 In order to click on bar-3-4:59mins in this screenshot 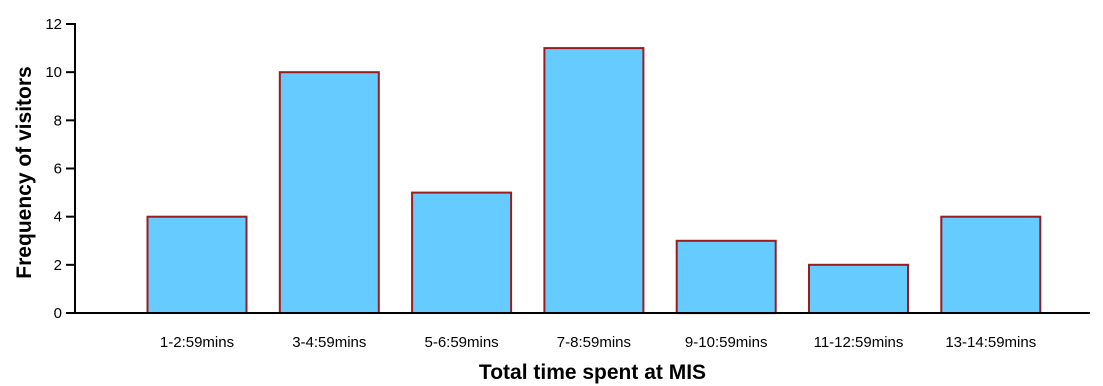, I will do `click(329, 192)`.